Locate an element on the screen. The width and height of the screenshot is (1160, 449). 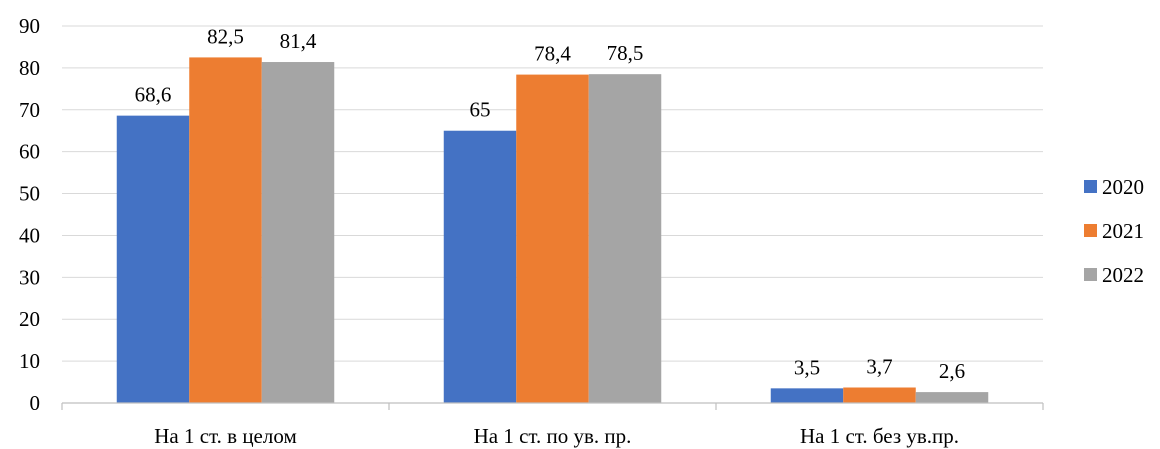
legend-label: 2022 is located at coordinates (1123, 275).